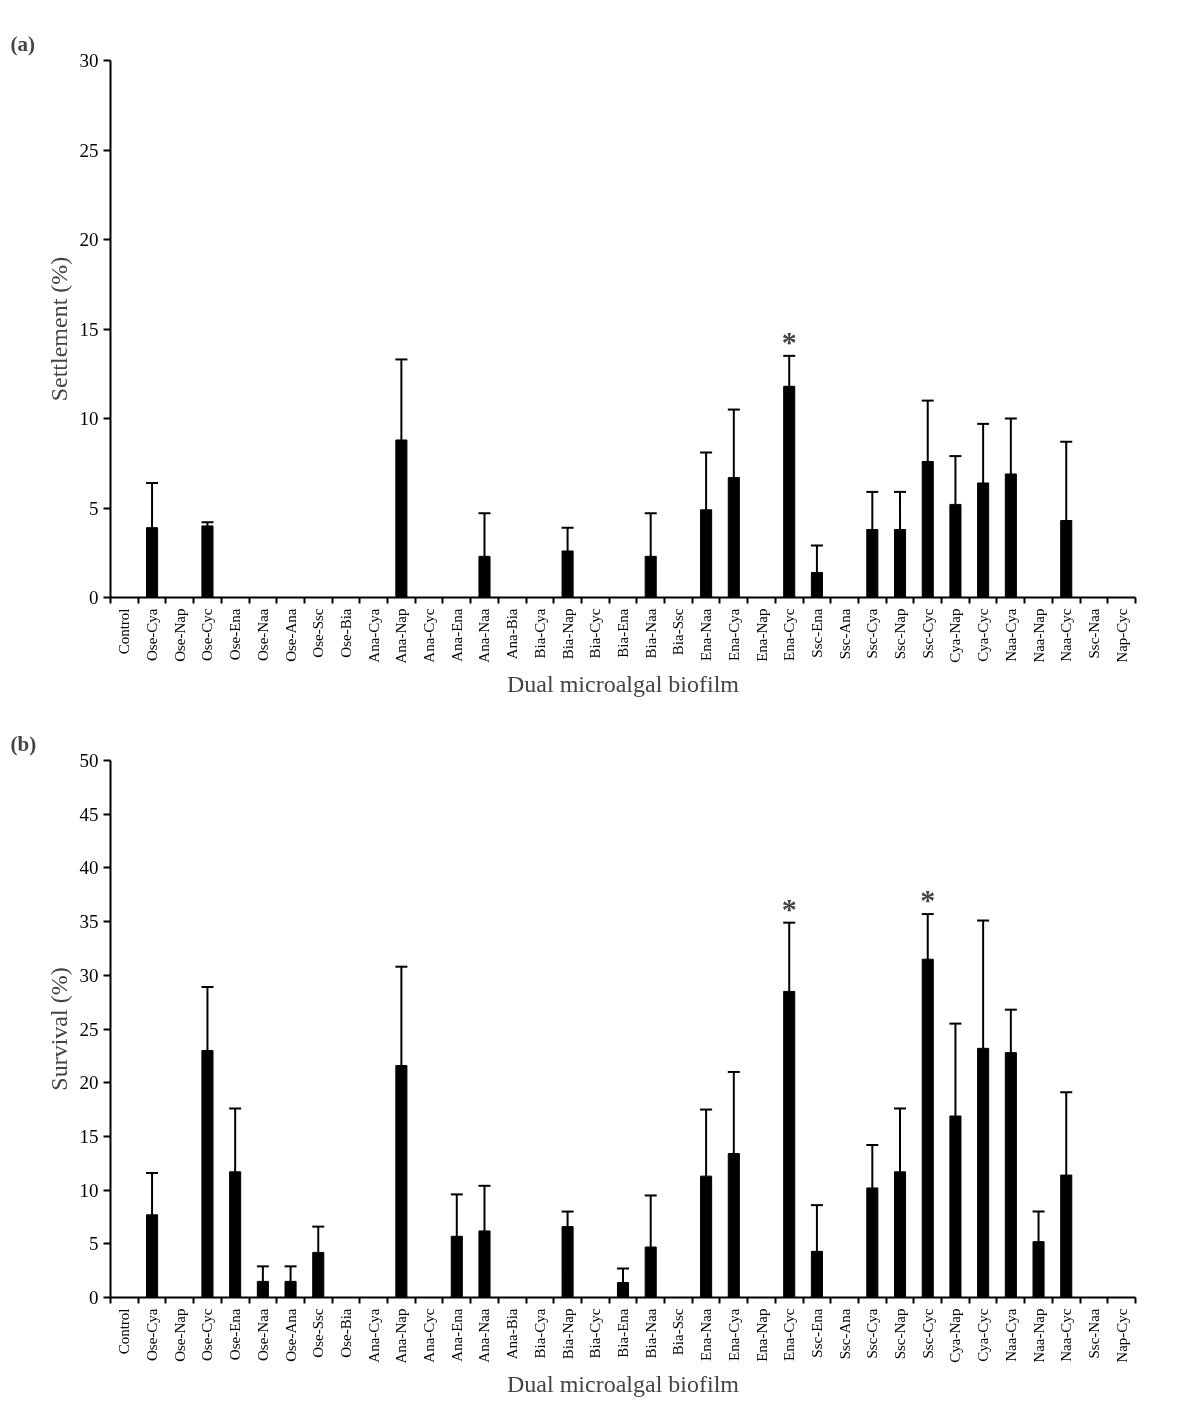  What do you see at coordinates (23, 743) in the screenshot?
I see `chart-title: (b)` at bounding box center [23, 743].